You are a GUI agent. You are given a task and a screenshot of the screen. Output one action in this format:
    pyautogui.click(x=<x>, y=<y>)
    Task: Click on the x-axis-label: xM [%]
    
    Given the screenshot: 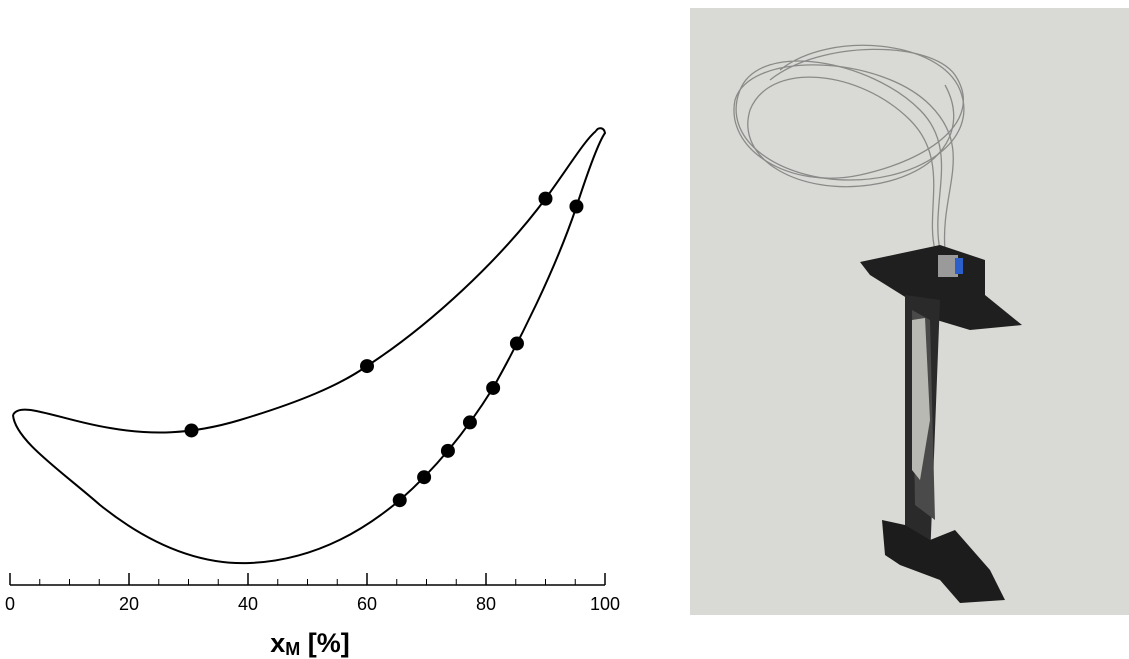 What is the action you would take?
    pyautogui.click(x=310, y=643)
    